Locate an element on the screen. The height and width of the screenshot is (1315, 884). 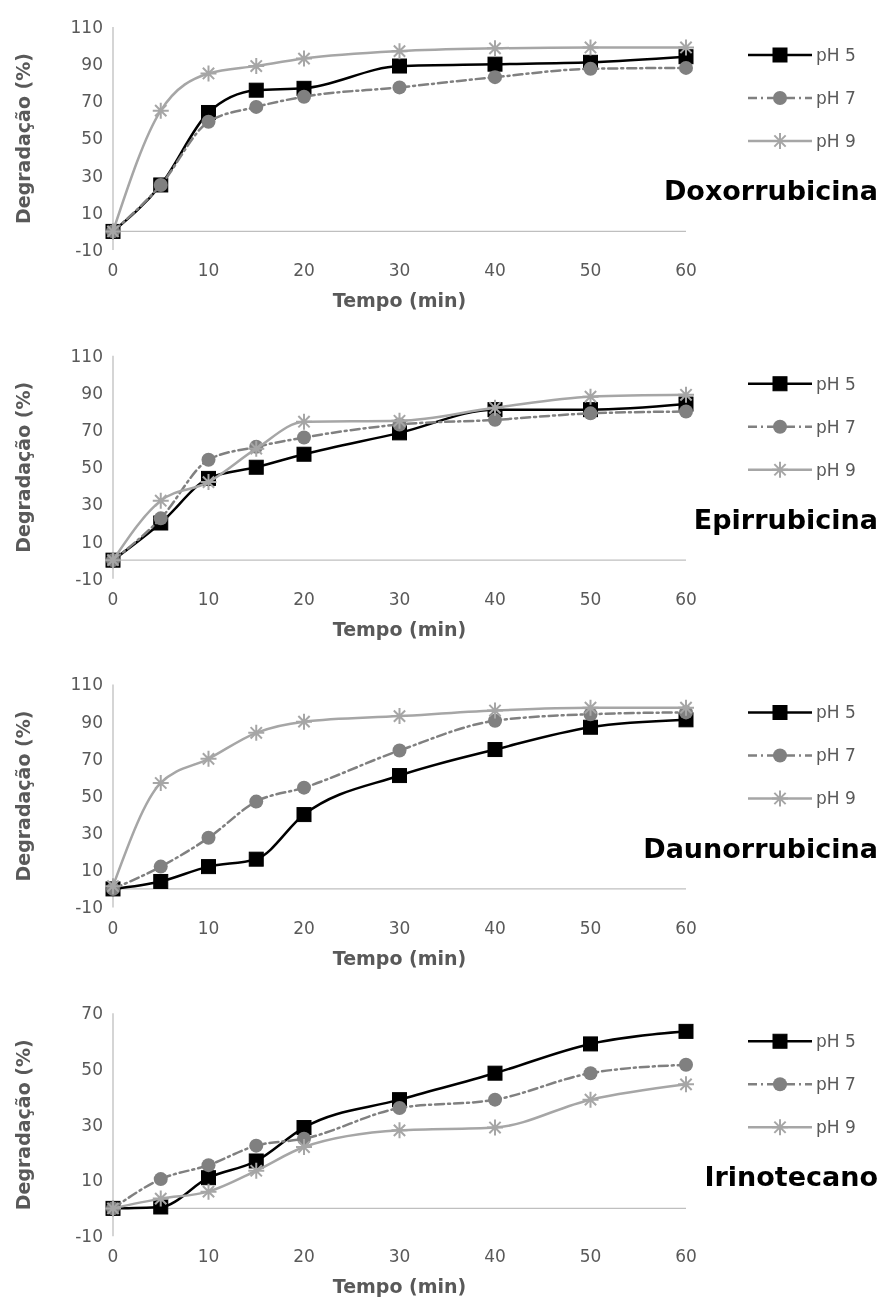
text: Irinotecano is located at coordinates (791, 1177).